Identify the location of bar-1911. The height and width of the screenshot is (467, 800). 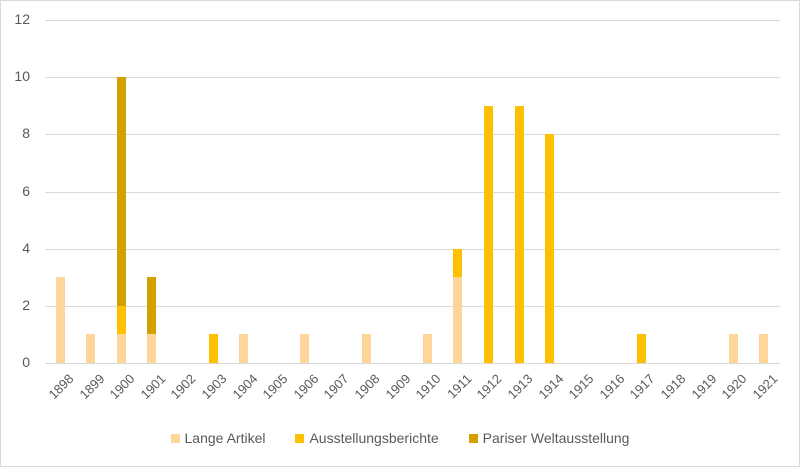
(458, 191).